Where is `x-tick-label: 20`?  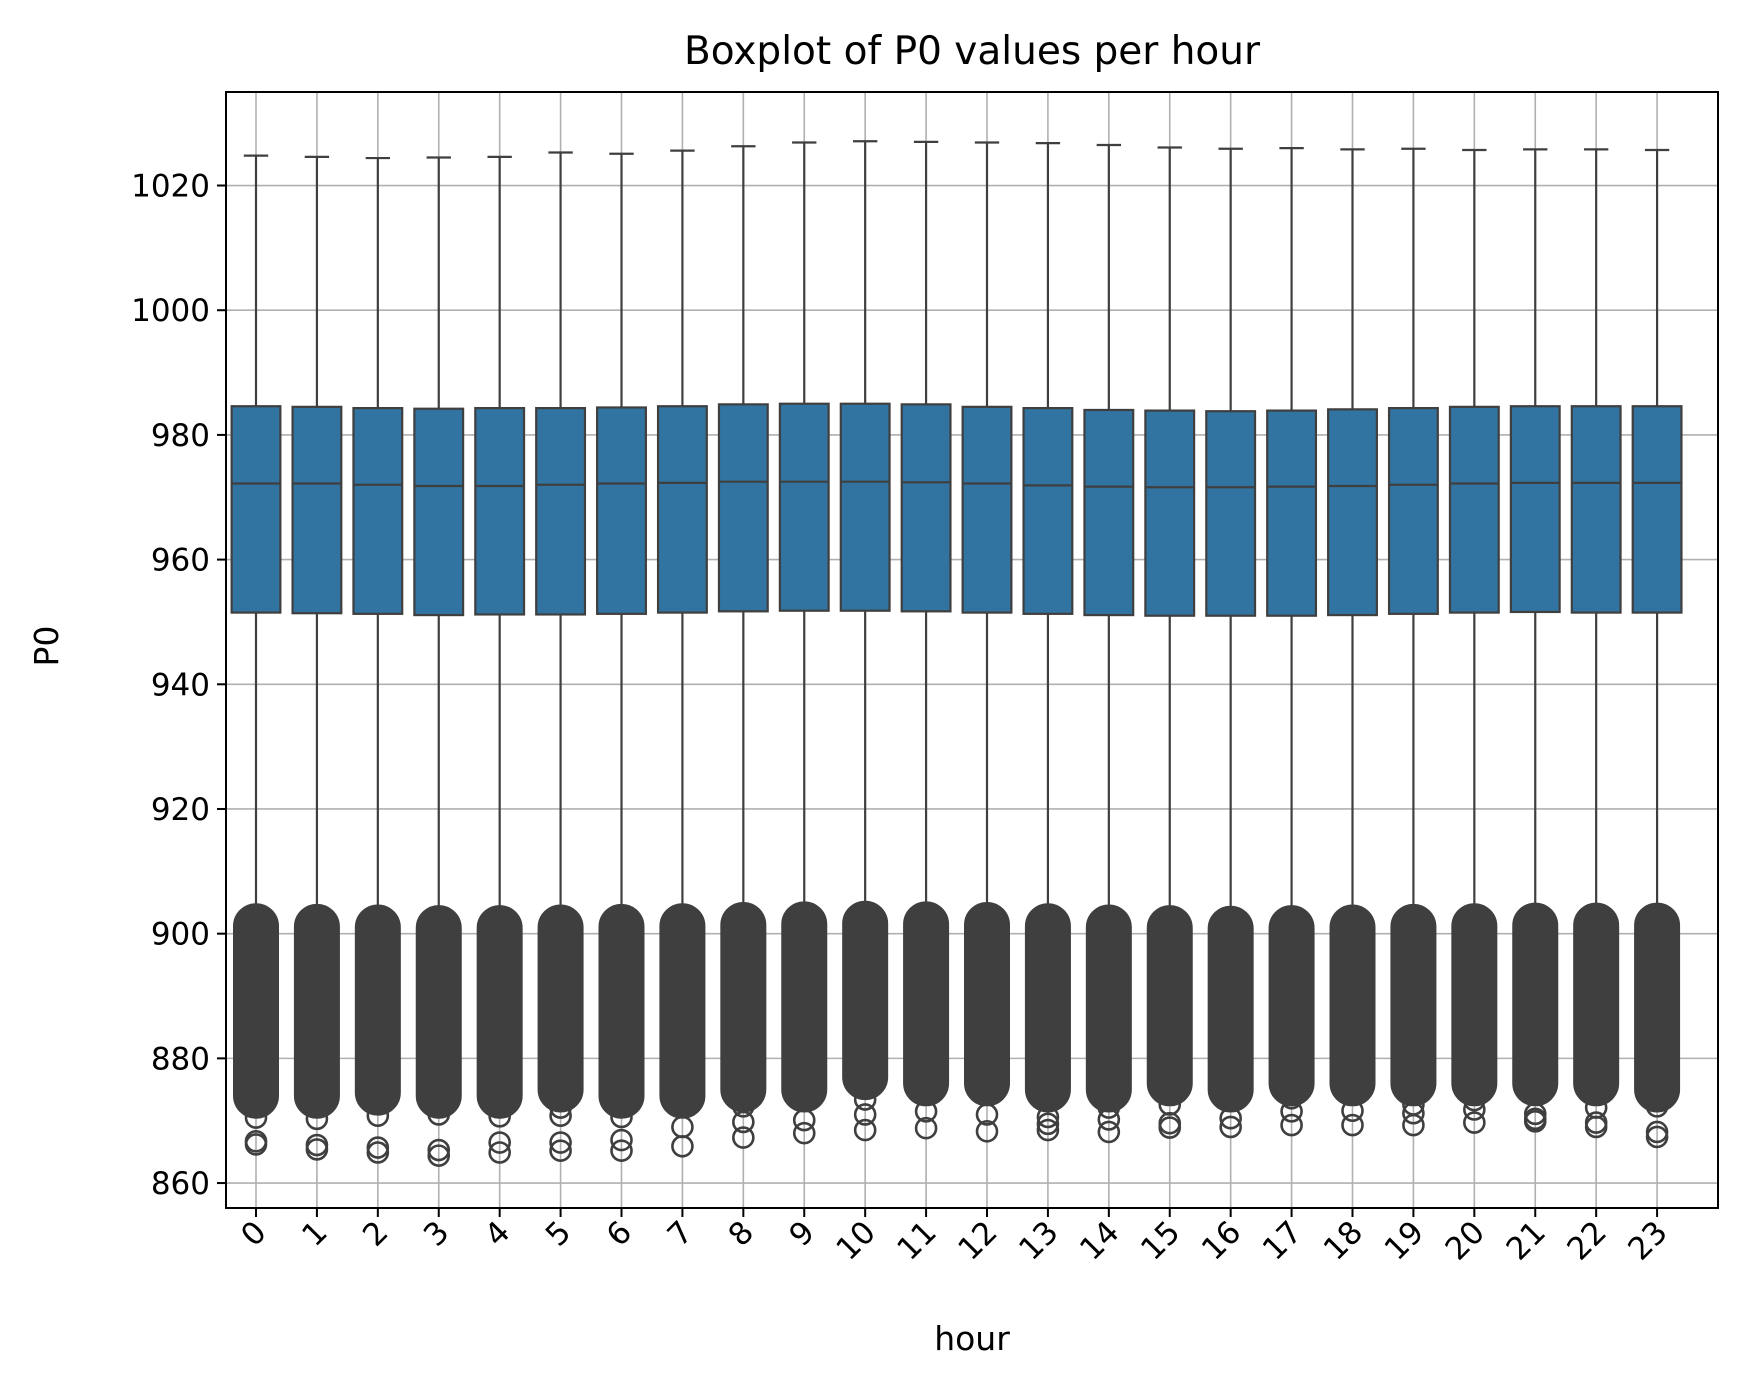 x-tick-label: 20 is located at coordinates (1465, 1240).